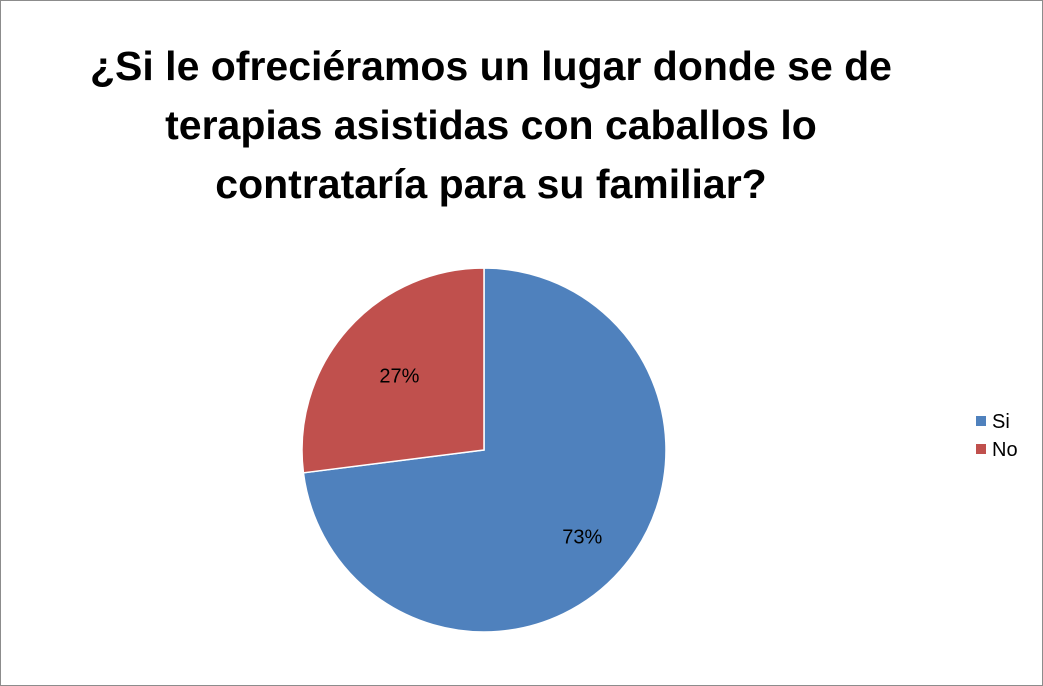 Image resolution: width=1043 pixels, height=686 pixels. I want to click on pie-data-labels: 73% 27%, so click(490, 456).